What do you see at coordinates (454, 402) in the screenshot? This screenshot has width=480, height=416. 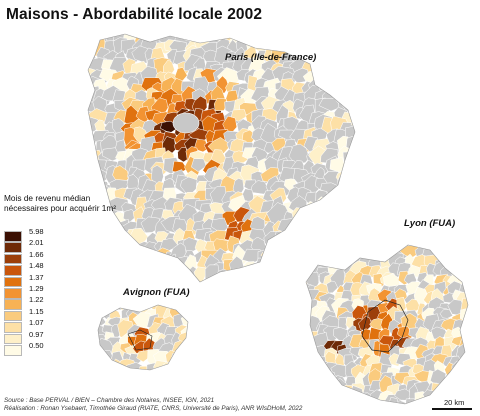 I see `scale-label: 20 km` at bounding box center [454, 402].